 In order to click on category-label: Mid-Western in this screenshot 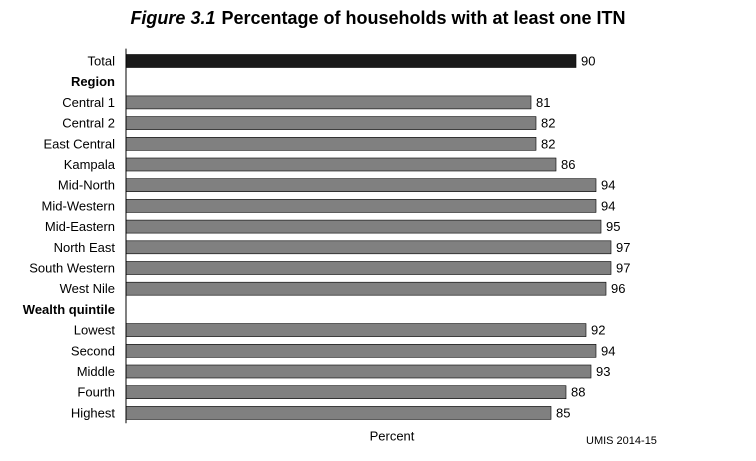, I will do `click(78, 205)`.